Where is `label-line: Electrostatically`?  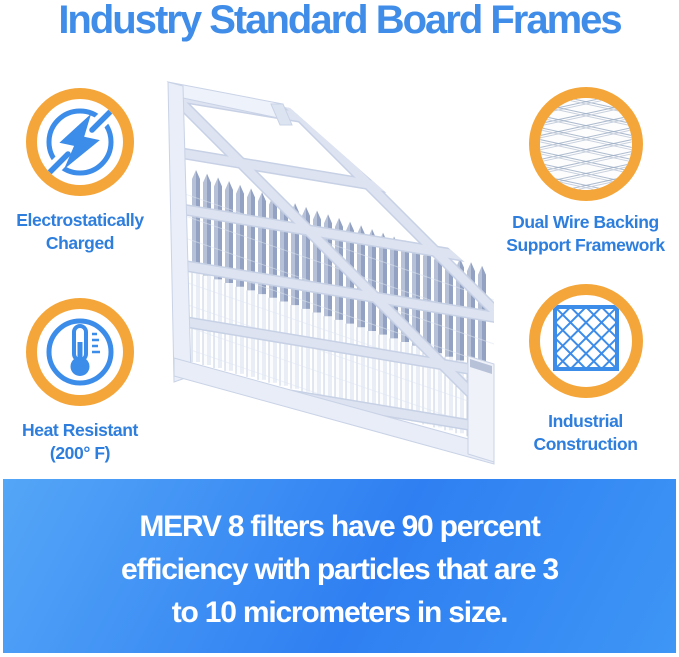
label-line: Electrostatically is located at coordinates (80, 220).